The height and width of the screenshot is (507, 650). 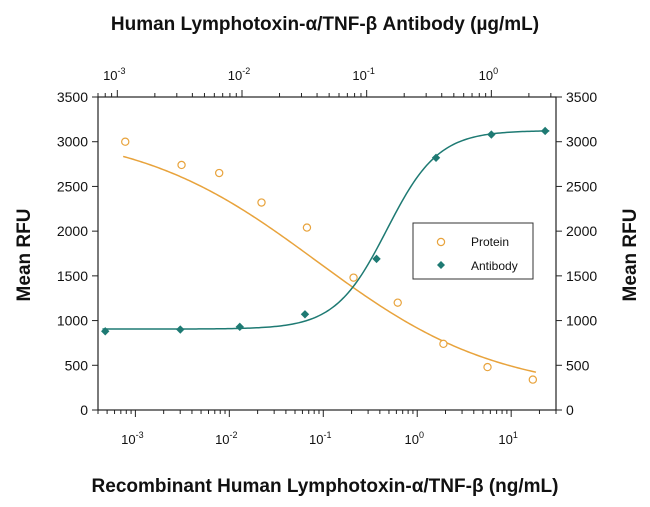 What do you see at coordinates (72, 321) in the screenshot?
I see `left-y-tick-label: 1000` at bounding box center [72, 321].